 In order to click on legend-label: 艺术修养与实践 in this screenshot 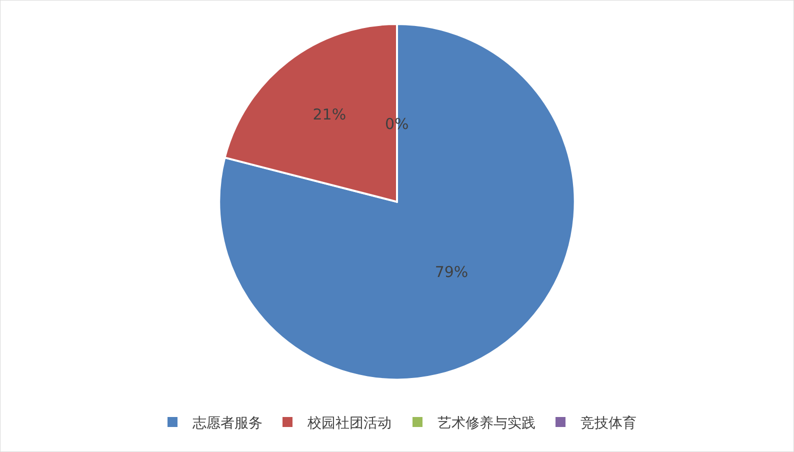, I will do `click(487, 424)`.